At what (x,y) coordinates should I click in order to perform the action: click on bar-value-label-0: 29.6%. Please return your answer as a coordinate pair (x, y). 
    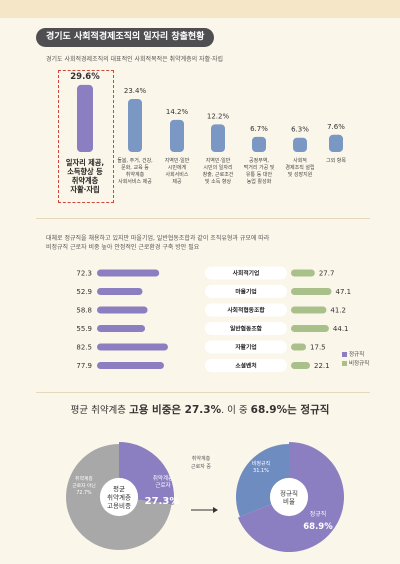
    Looking at the image, I should click on (85, 77).